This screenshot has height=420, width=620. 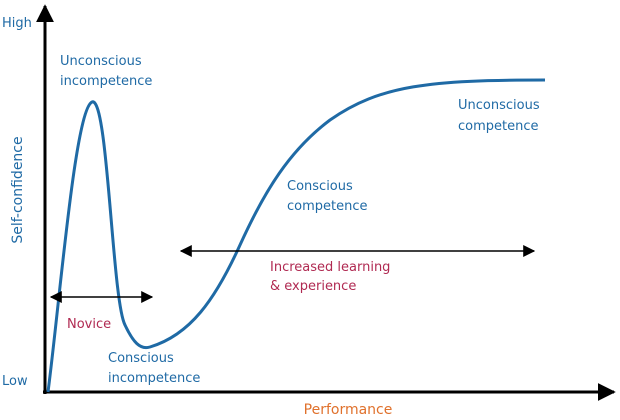 I want to click on x-title: Performance, so click(x=348, y=410).